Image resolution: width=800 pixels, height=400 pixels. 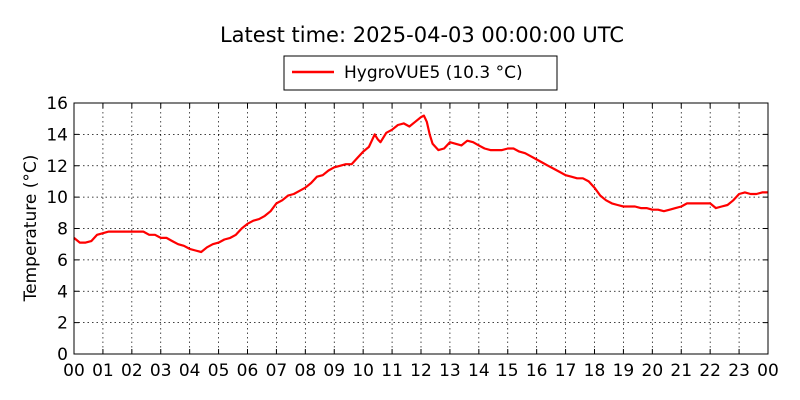 I want to click on y-tick-label: 8, so click(x=62, y=230).